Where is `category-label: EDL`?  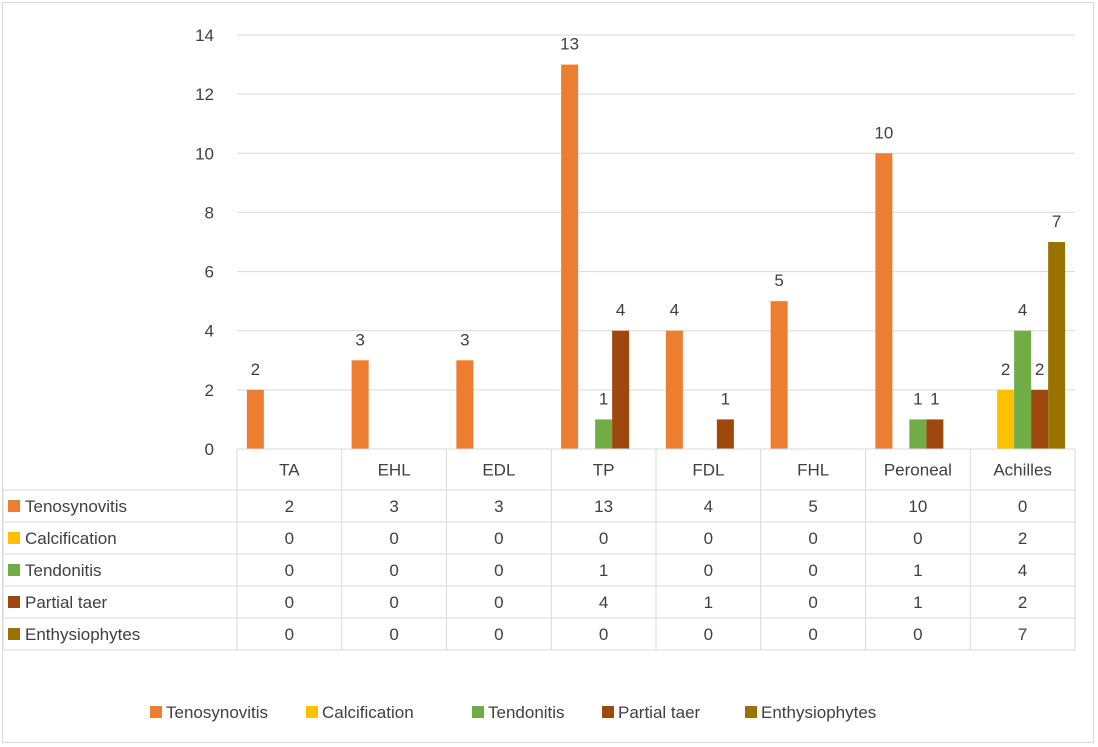 category-label: EDL is located at coordinates (498, 470).